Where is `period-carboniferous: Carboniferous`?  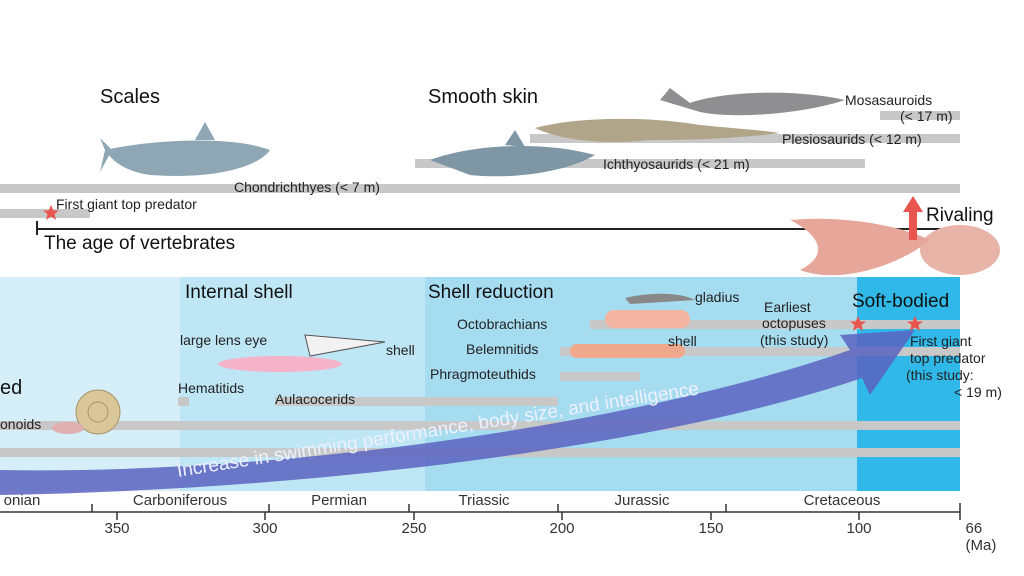 period-carboniferous: Carboniferous is located at coordinates (180, 500).